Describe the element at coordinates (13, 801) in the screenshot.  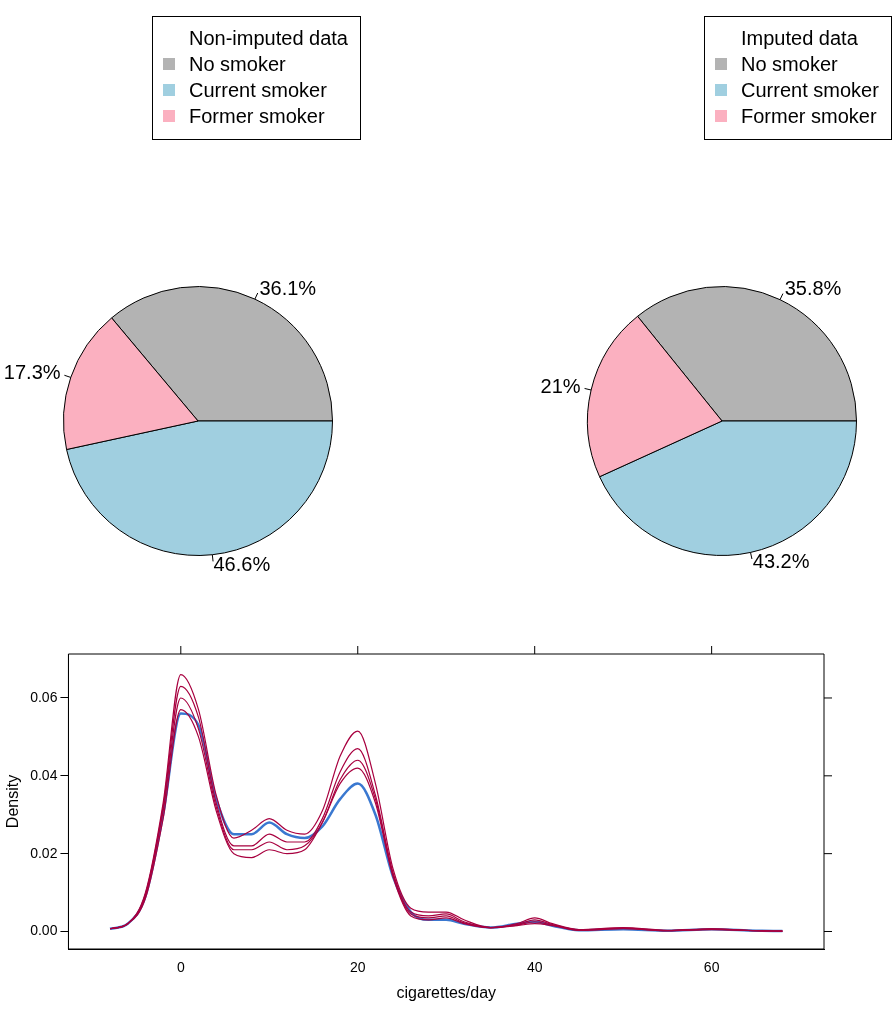
I see `y-axis-title: Density` at that location.